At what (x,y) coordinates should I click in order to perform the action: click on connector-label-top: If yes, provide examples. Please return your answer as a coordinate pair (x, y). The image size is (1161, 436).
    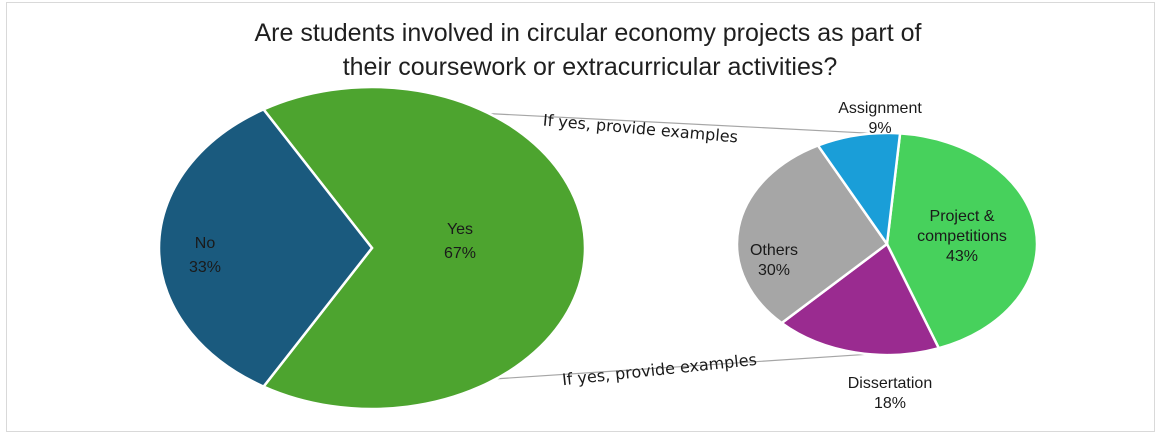
    Looking at the image, I should click on (640, 129).